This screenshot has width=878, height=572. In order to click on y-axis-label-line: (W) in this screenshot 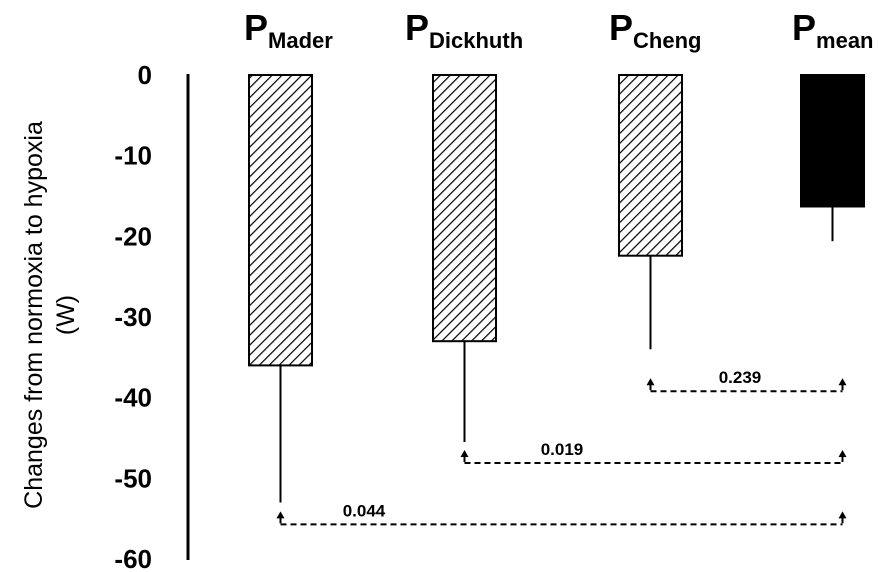, I will do `click(66, 315)`.